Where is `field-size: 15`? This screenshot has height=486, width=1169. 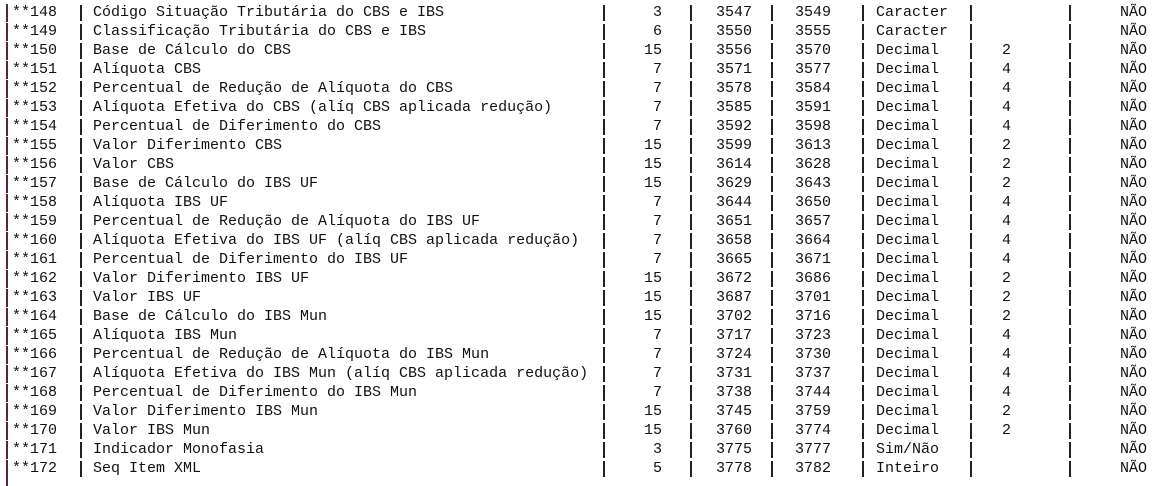
field-size: 15 is located at coordinates (652, 411).